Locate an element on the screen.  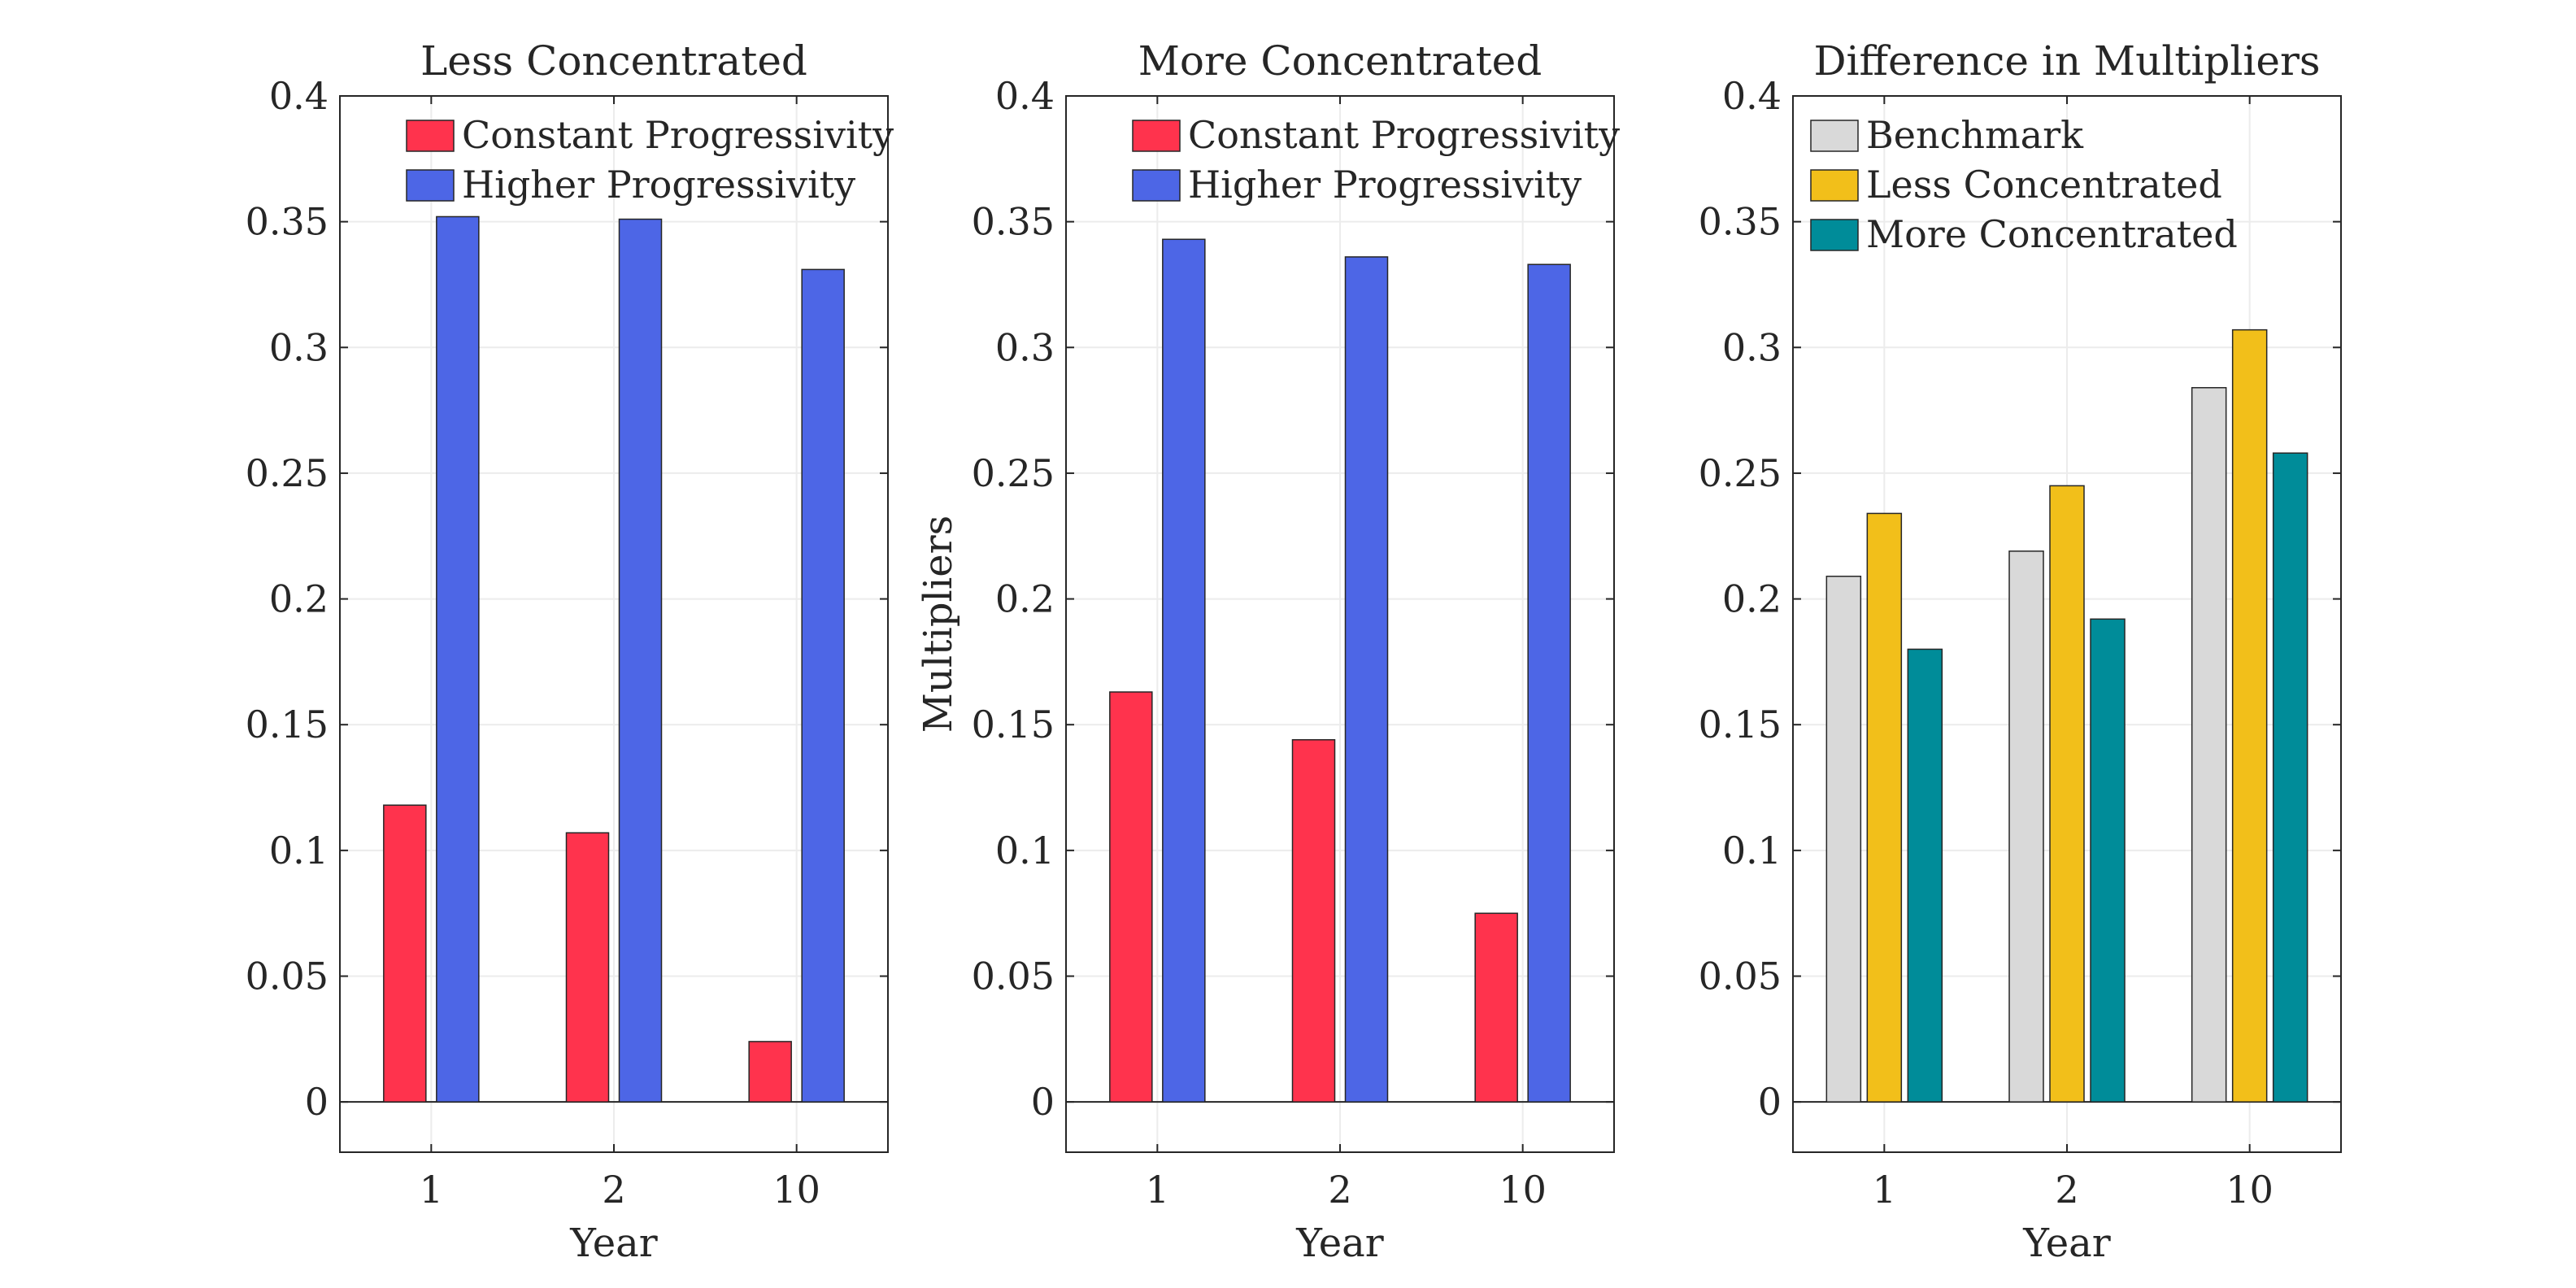
panel-title: Difference in Multipliers is located at coordinates (2066, 61).